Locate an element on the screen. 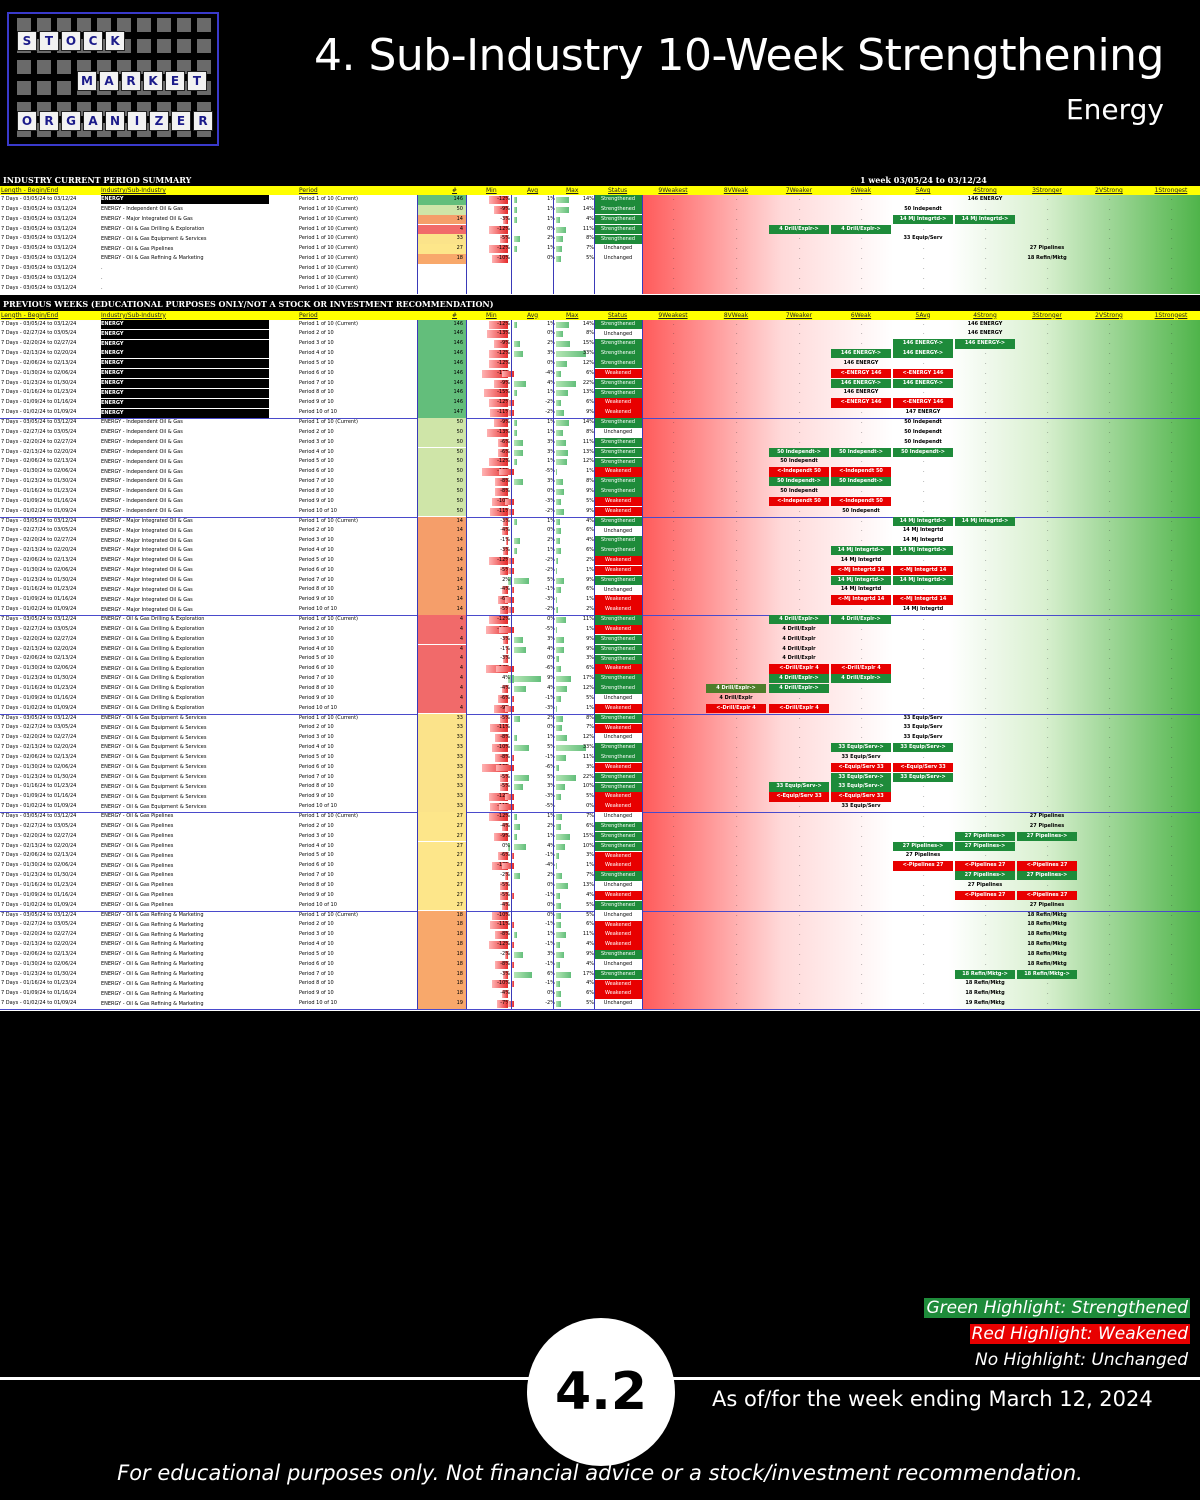 The height and width of the screenshot is (1500, 1200). row-period: Period 1 of 10 (Current) is located at coordinates (328, 258).